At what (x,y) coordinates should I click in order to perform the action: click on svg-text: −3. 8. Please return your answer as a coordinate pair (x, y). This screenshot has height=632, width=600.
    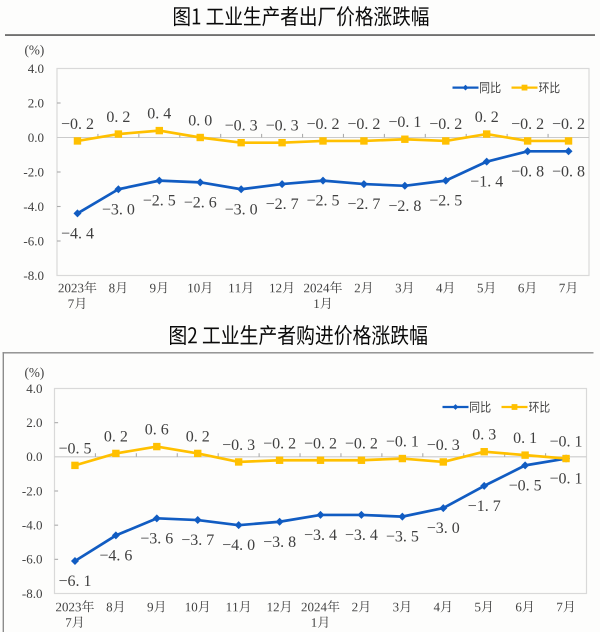
    Looking at the image, I should click on (279, 542).